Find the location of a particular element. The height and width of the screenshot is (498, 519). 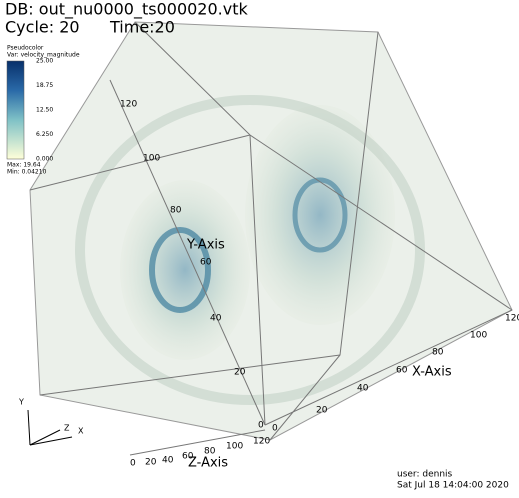

z-tick-label: 80 is located at coordinates (210, 452).